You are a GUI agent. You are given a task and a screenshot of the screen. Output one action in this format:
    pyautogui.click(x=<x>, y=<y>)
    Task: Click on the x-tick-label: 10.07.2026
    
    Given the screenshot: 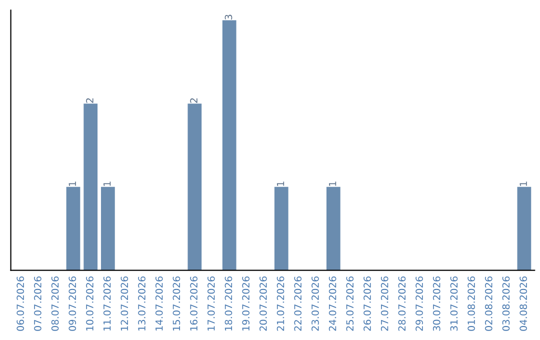 What is the action you would take?
    pyautogui.click(x=90, y=303)
    